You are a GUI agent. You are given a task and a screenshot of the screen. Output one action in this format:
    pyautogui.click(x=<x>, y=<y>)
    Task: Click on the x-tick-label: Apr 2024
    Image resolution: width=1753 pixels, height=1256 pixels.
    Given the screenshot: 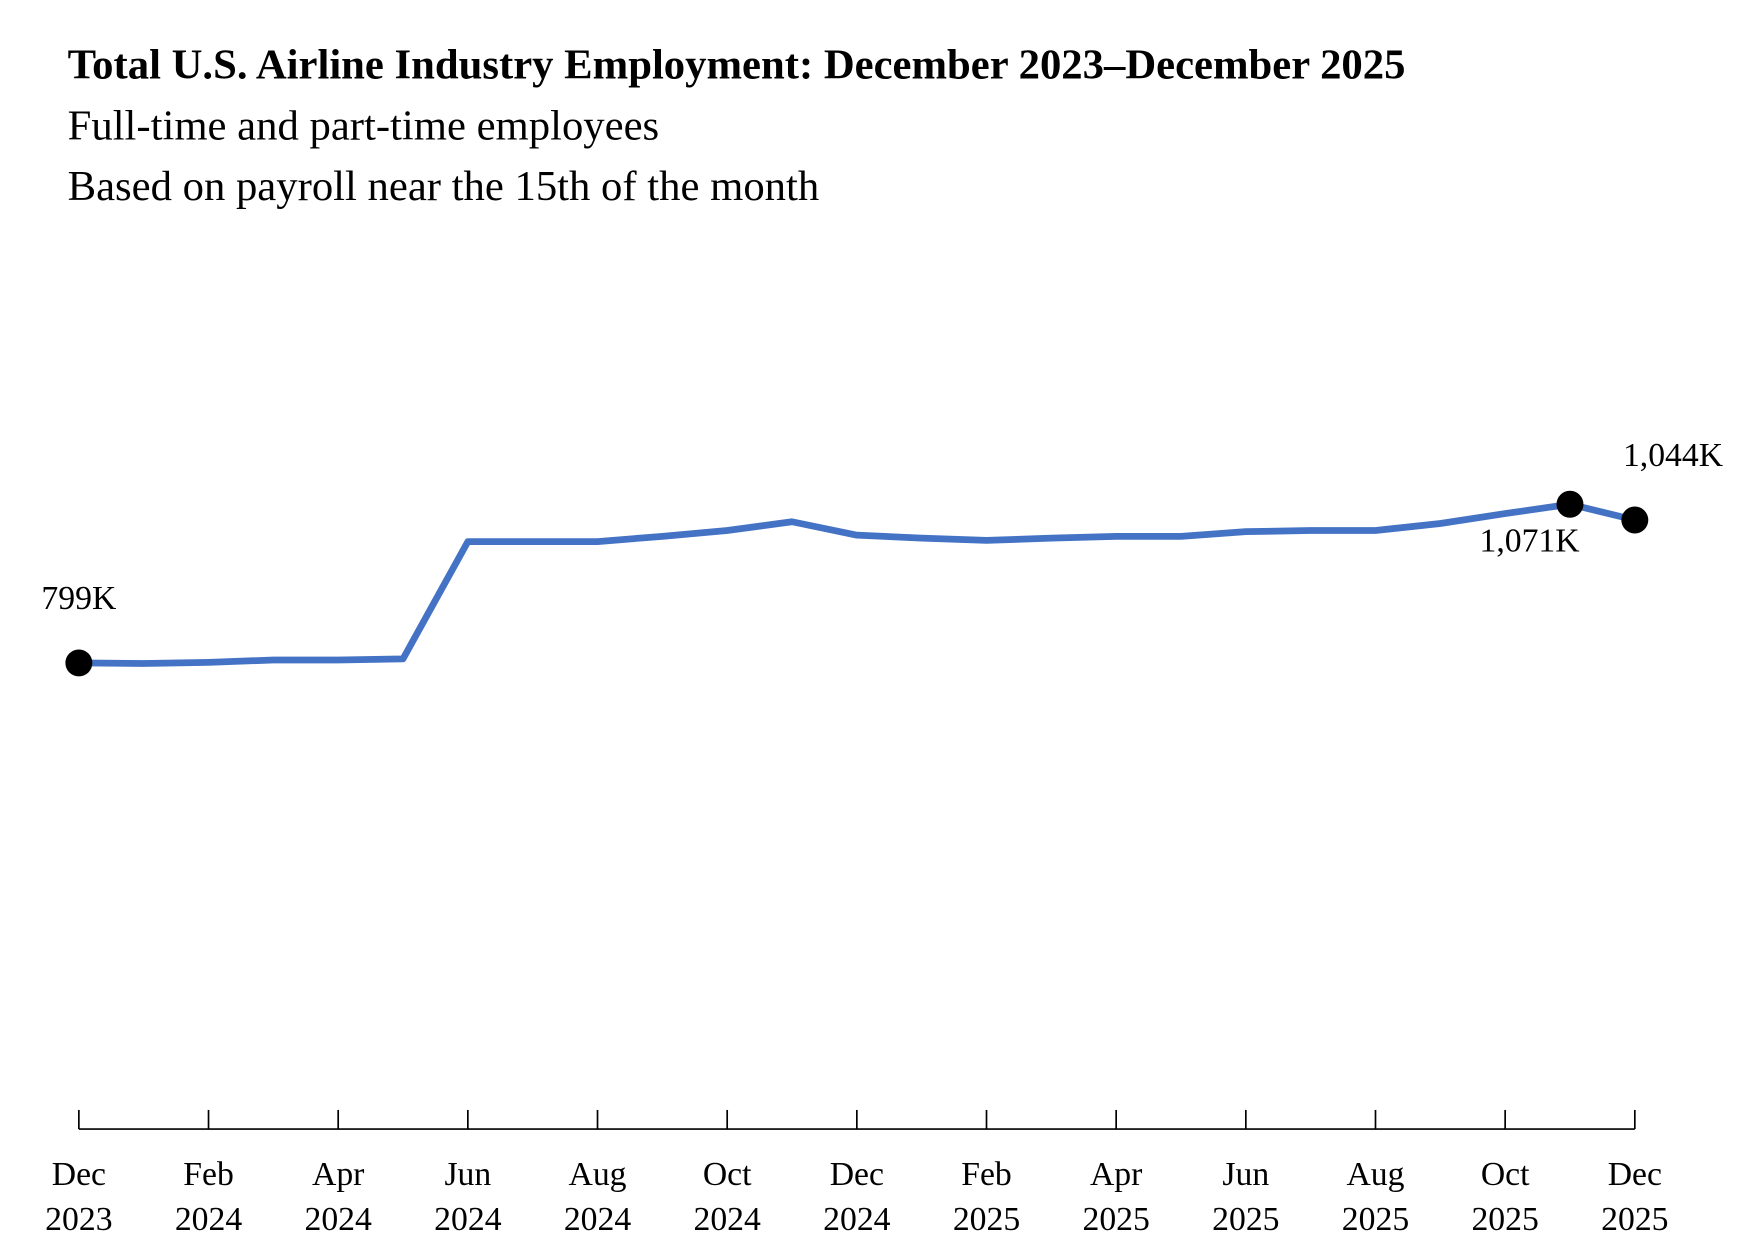 What is the action you would take?
    pyautogui.click(x=339, y=1197)
    